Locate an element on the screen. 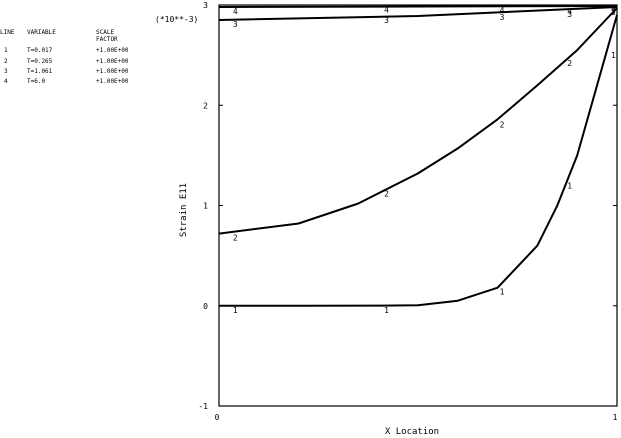 This screenshot has height=438, width=621. legend-row-variable: T=0.265 is located at coordinates (40, 61).